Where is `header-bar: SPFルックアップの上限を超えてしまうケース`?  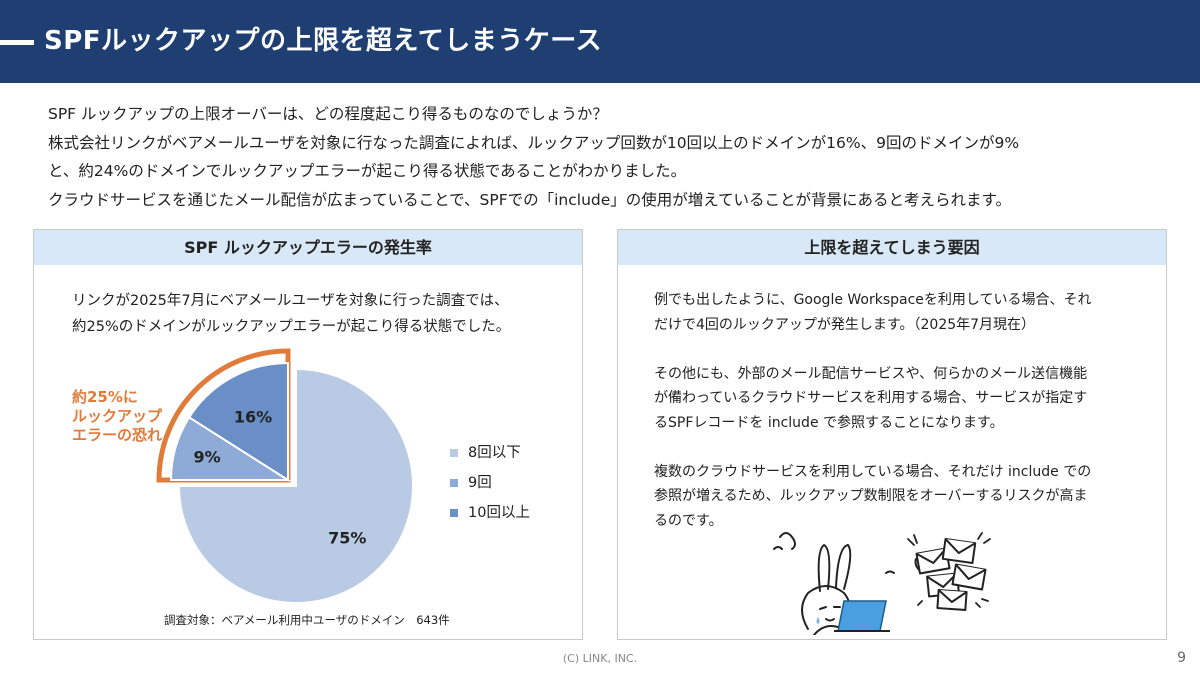
header-bar: SPFルックアップの上限を超えてしまうケース is located at coordinates (600, 41).